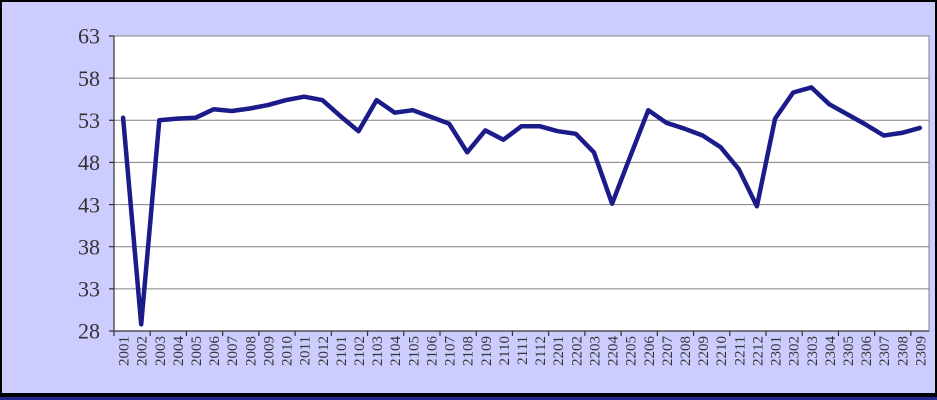 The width and height of the screenshot is (937, 400). What do you see at coordinates (396, 351) in the screenshot?
I see `x-axis-label: 2104` at bounding box center [396, 351].